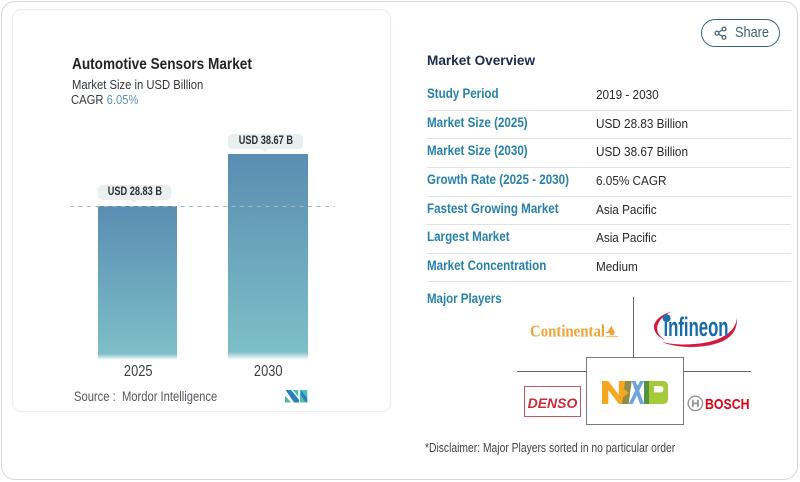 Image resolution: width=800 pixels, height=482 pixels. What do you see at coordinates (696, 327) in the screenshot?
I see `svg-text: ınfineon` at bounding box center [696, 327].